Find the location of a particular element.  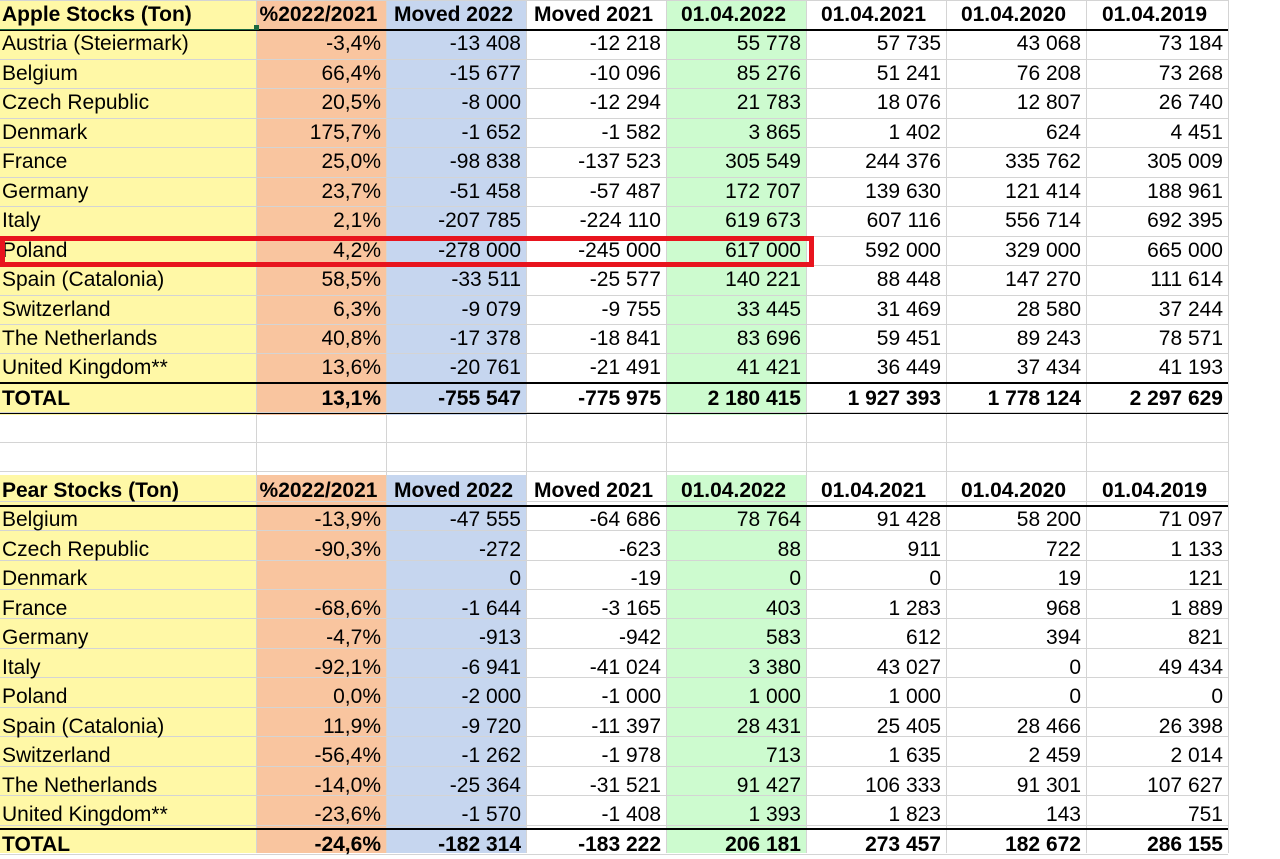

cell-moved-2021: -3 165 is located at coordinates (631, 608).